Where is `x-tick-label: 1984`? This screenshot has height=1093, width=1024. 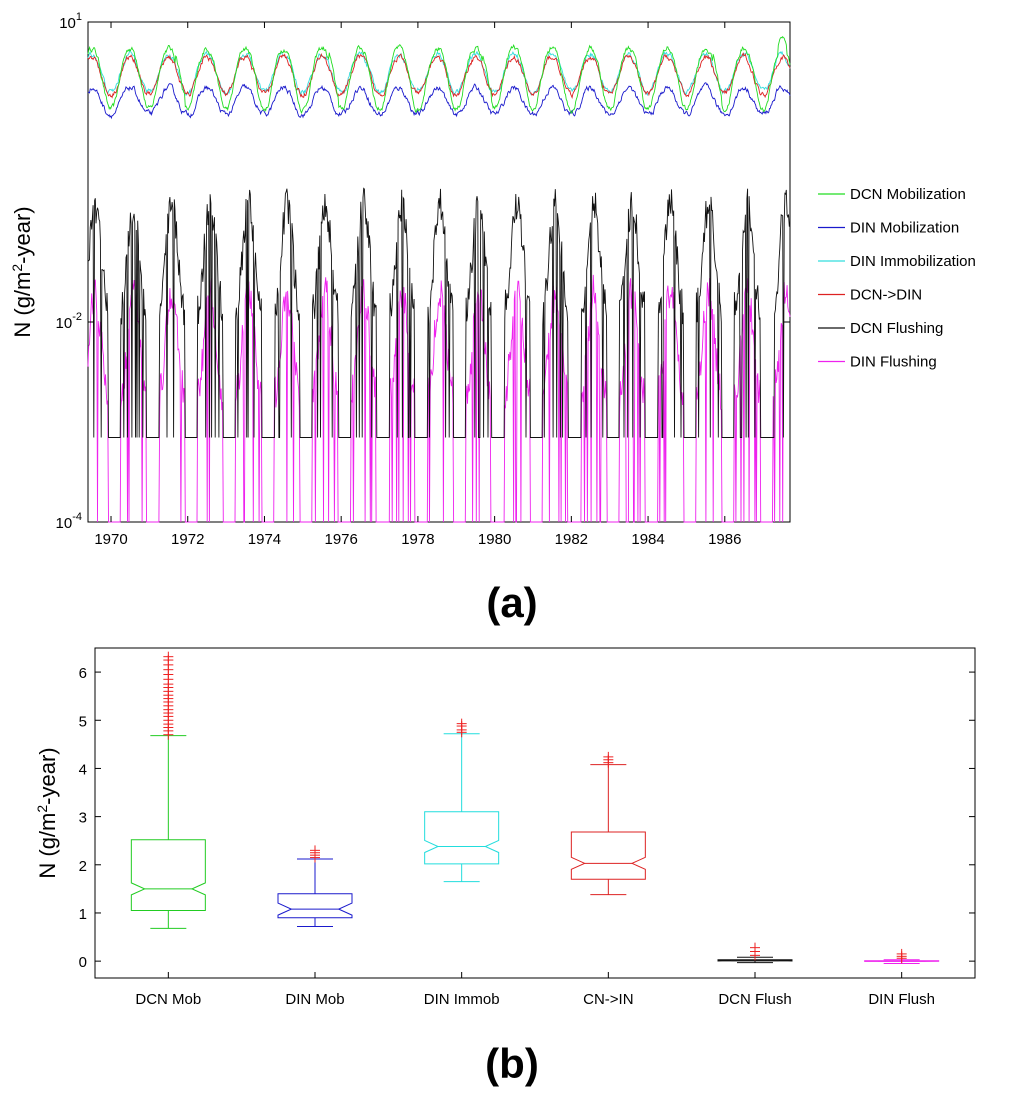 x-tick-label: 1984 is located at coordinates (647, 539).